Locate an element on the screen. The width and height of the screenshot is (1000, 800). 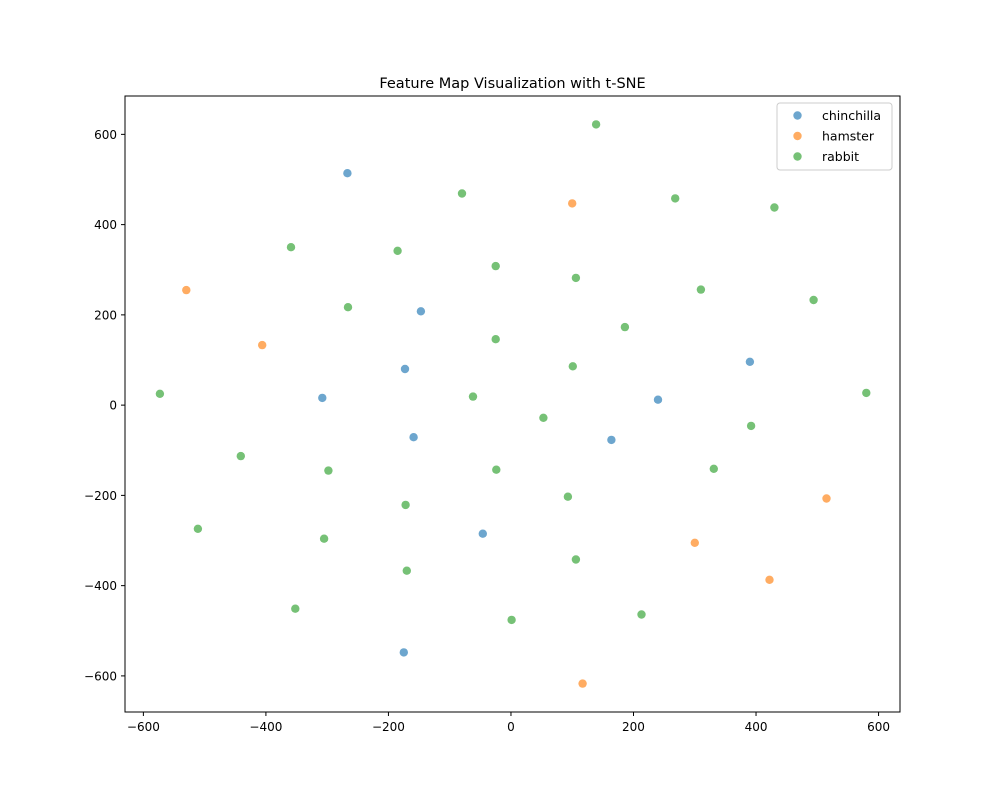
x-tick-label-5: 400 is located at coordinates (756, 727).